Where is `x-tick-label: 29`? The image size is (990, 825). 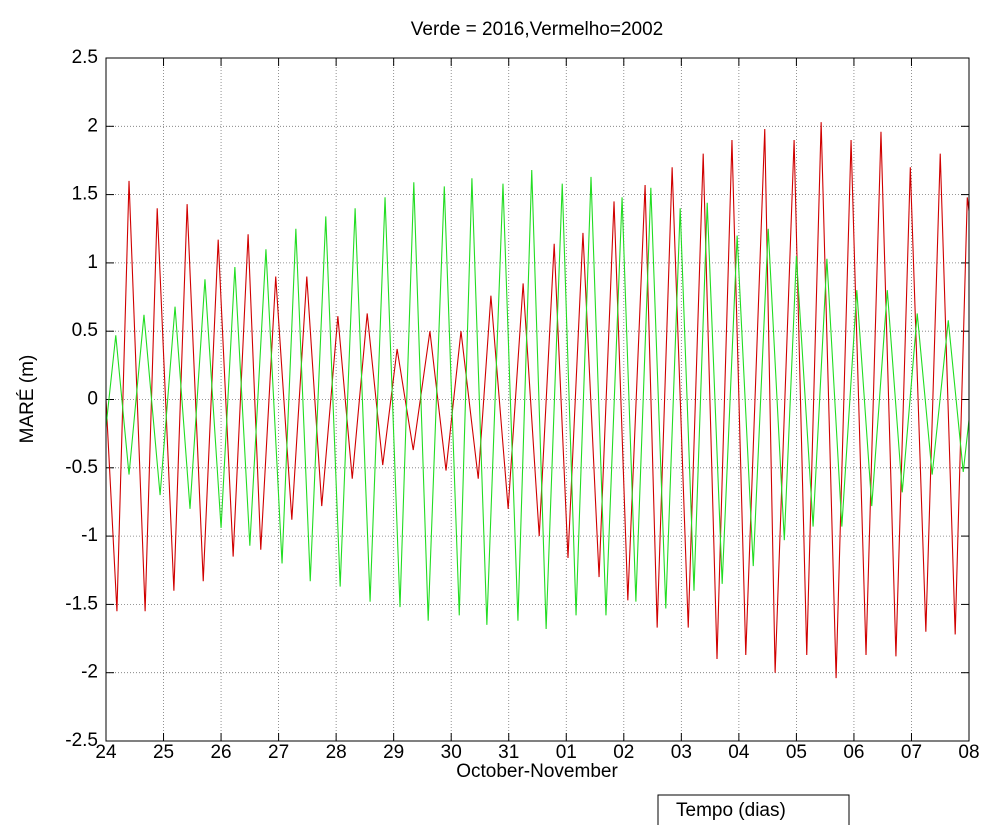 x-tick-label: 29 is located at coordinates (393, 752).